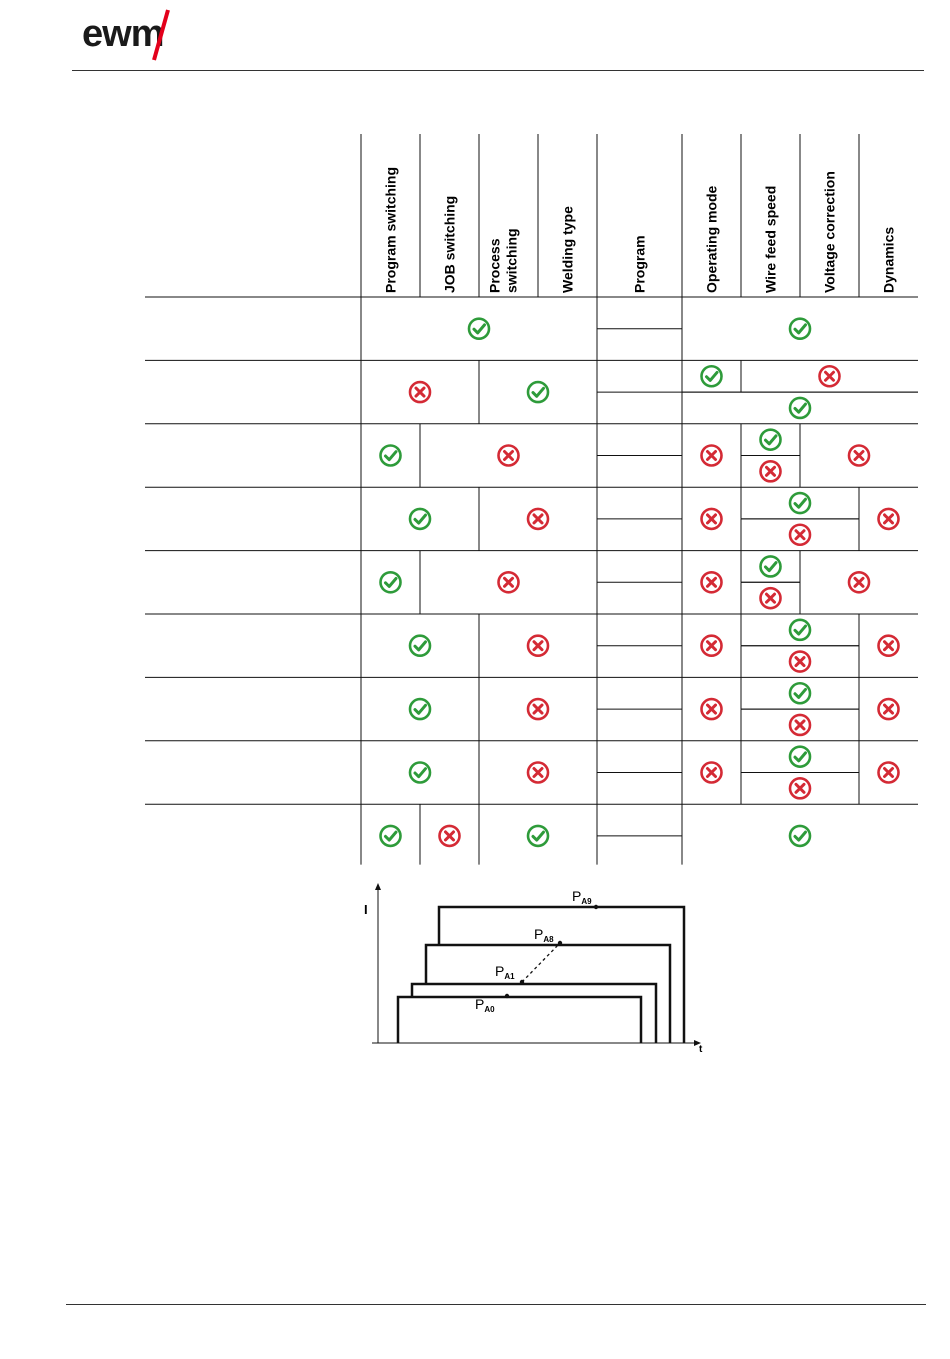  I want to click on column-header-dynamics: Dynamics, so click(889, 260).